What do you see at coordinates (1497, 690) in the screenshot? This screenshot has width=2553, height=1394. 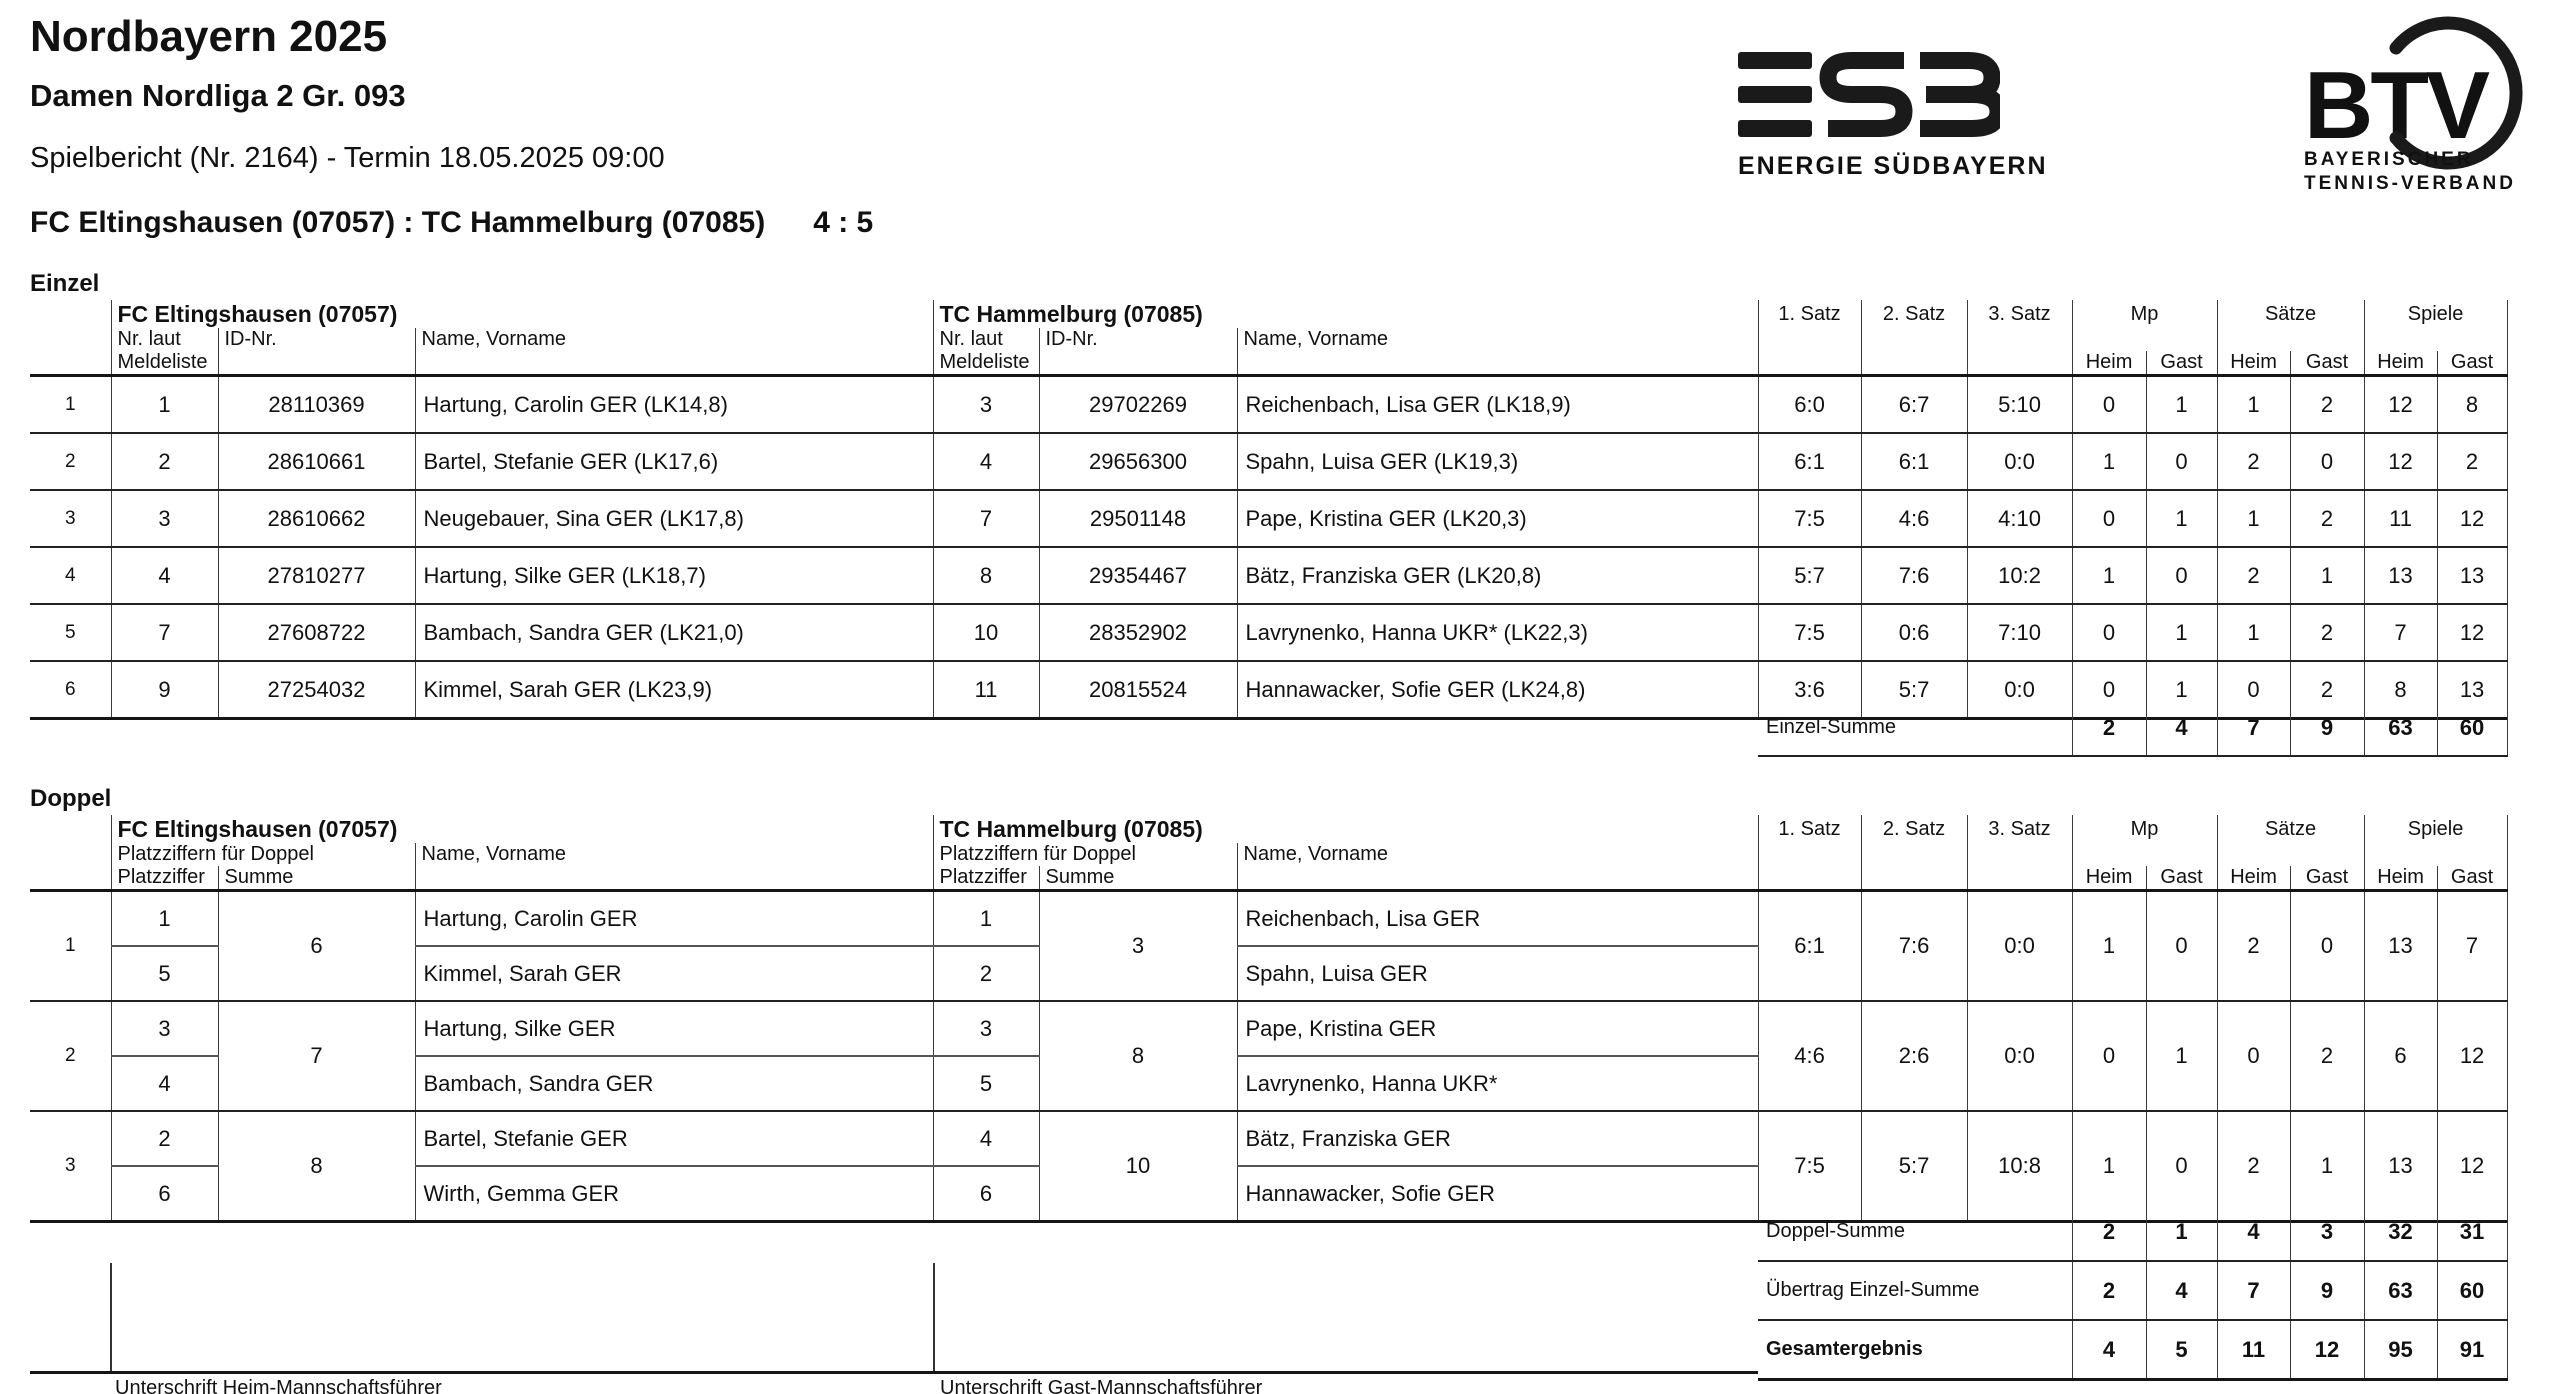 I see `guest-player-name: Hannawacker, Sofie GER (LK24,8)` at bounding box center [1497, 690].